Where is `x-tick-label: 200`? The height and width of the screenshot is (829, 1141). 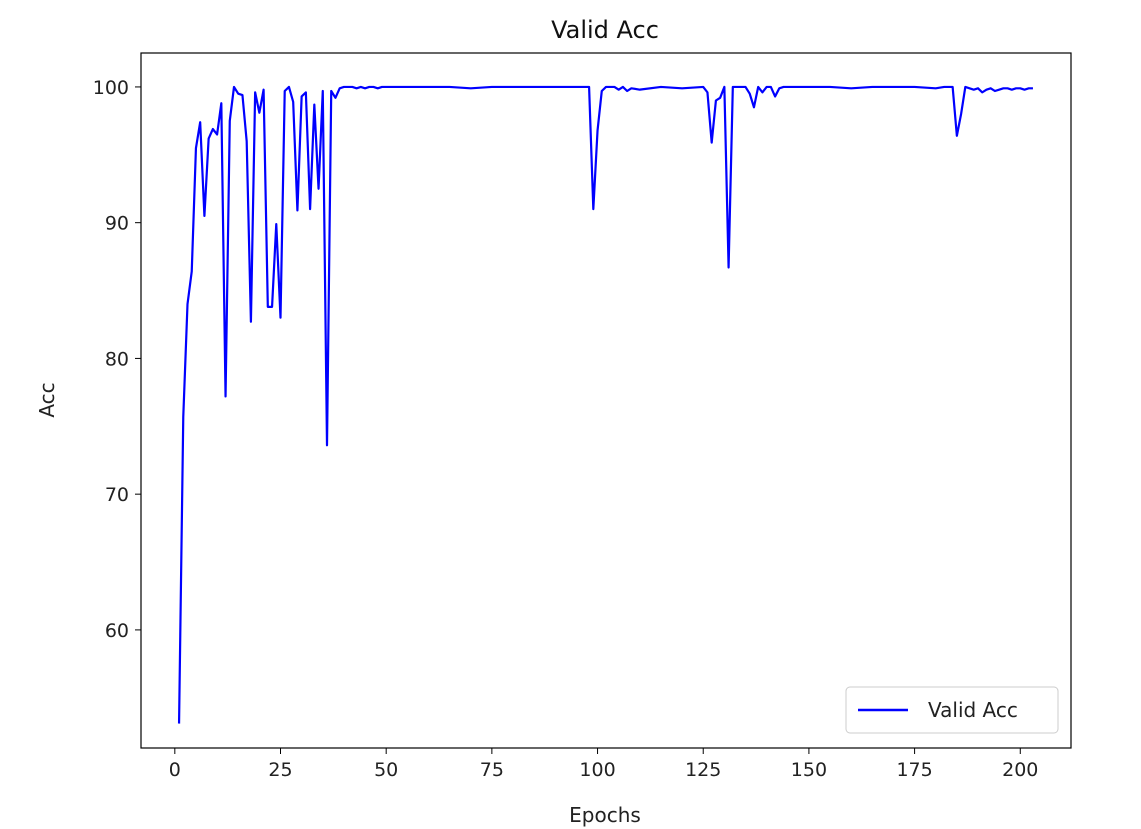
x-tick-label: 200 is located at coordinates (1020, 770).